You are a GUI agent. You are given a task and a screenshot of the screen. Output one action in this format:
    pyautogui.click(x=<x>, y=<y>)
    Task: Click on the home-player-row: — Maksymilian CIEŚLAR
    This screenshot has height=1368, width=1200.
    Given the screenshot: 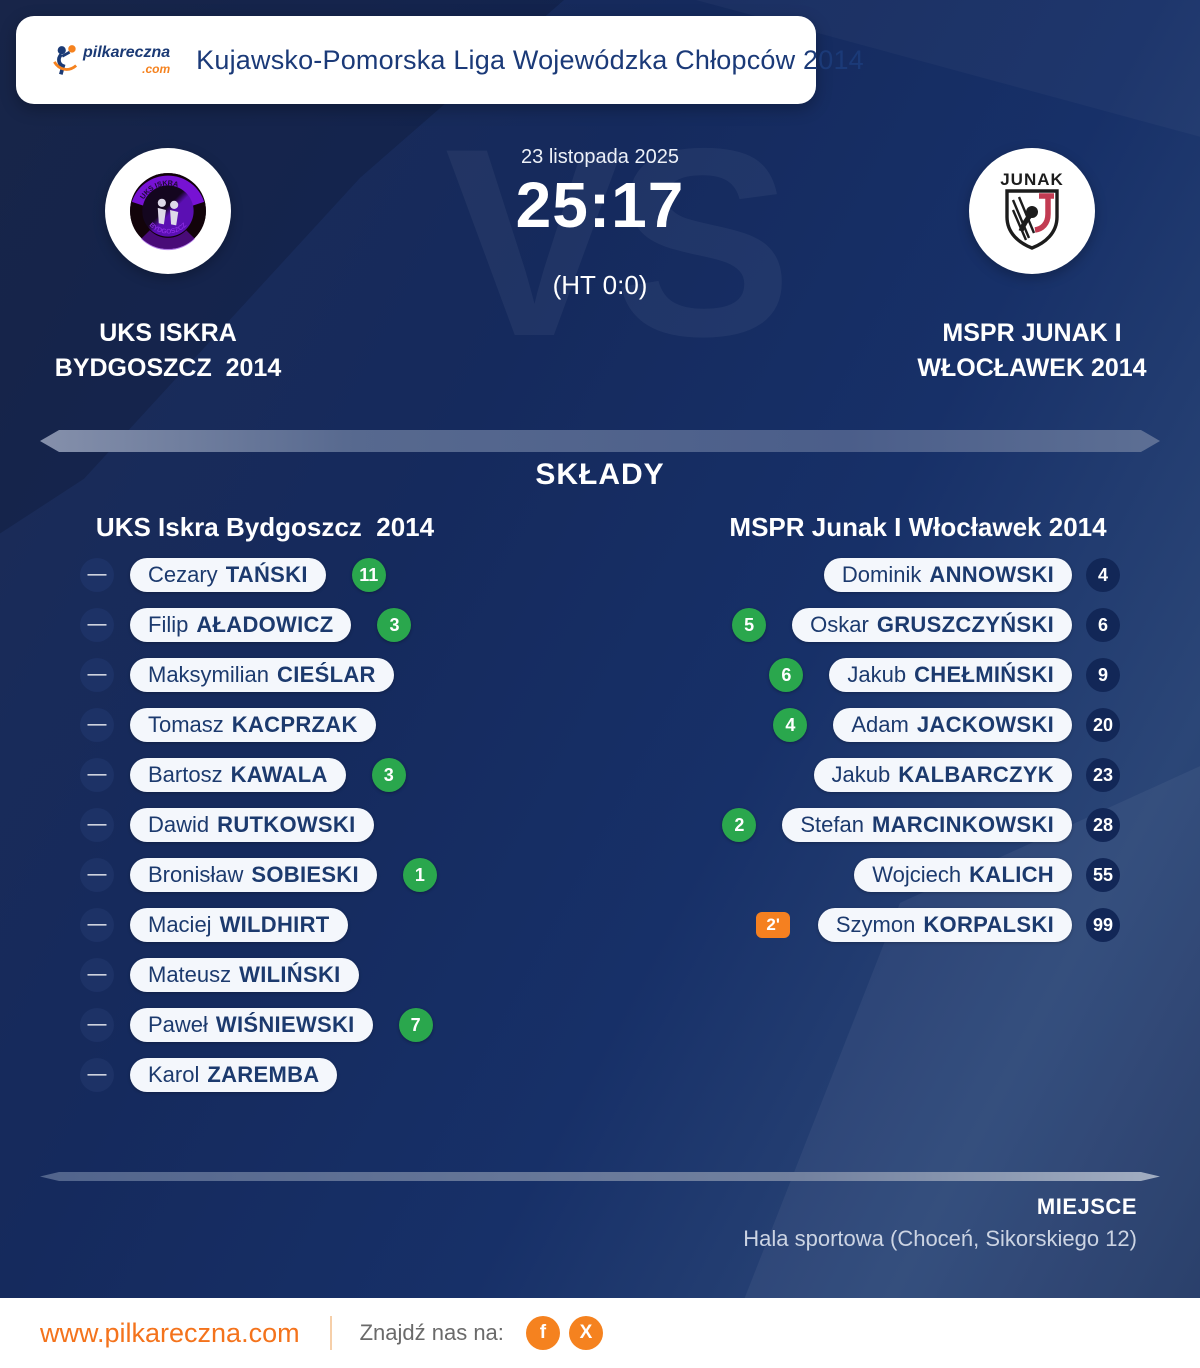 What is the action you would take?
    pyautogui.click(x=237, y=675)
    